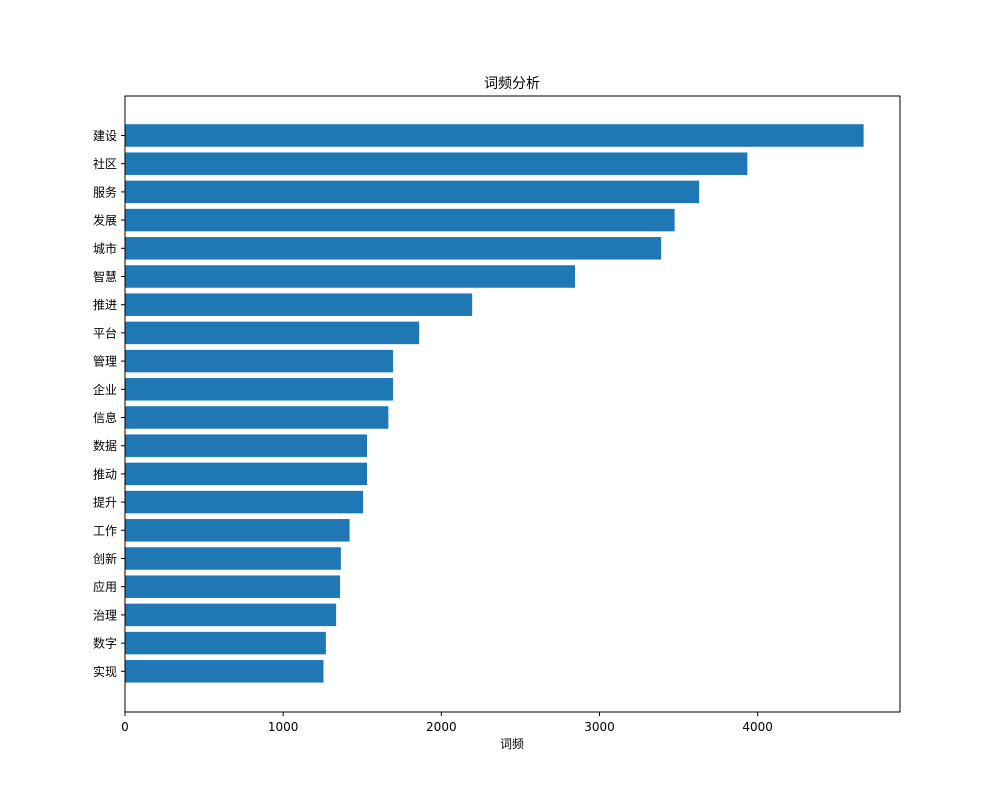  Describe the element at coordinates (105, 220) in the screenshot. I see `y-tick-label: 发展` at that location.